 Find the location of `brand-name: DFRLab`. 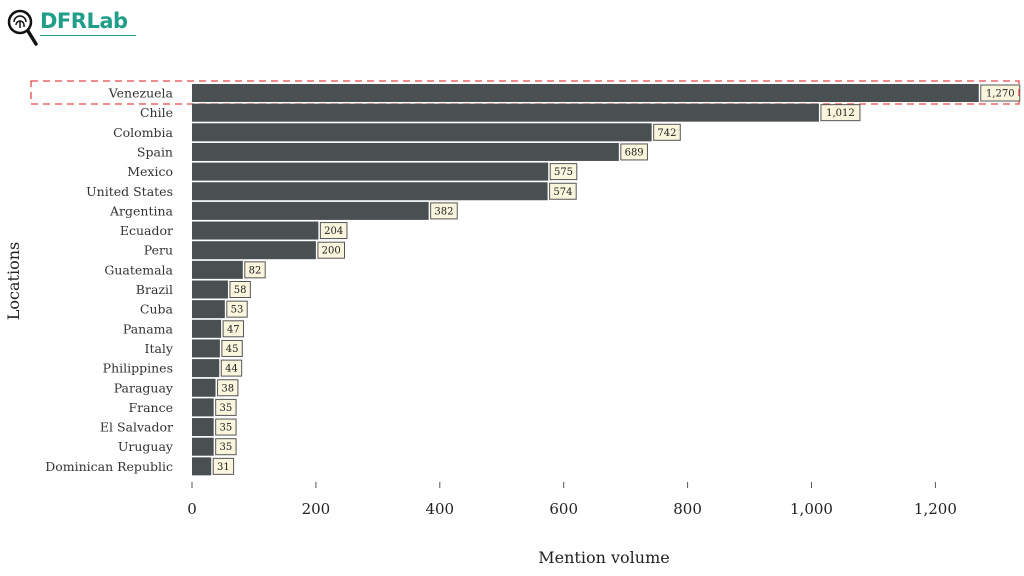

brand-name: DFRLab is located at coordinates (84, 21).